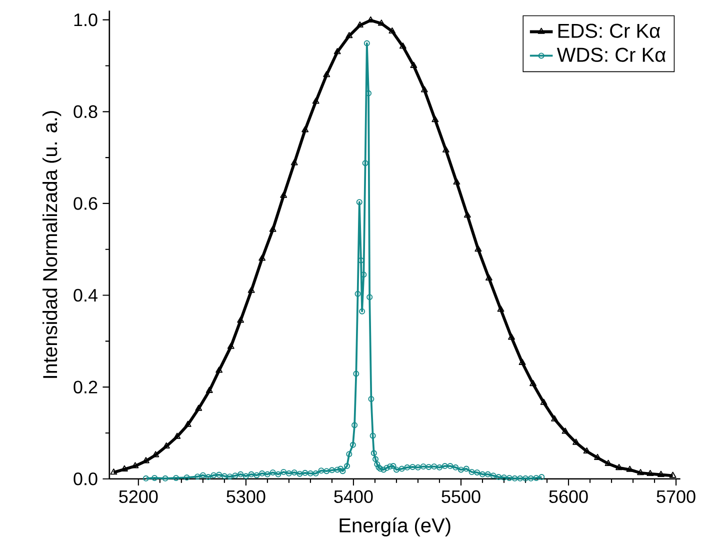  What do you see at coordinates (86, 111) in the screenshot?
I see `y-tick-label: 0.8` at bounding box center [86, 111].